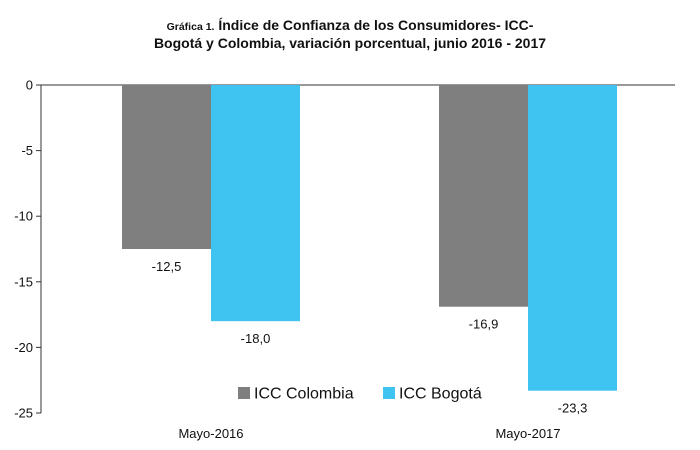  I want to click on y-tick-label: -25, so click(23, 413).